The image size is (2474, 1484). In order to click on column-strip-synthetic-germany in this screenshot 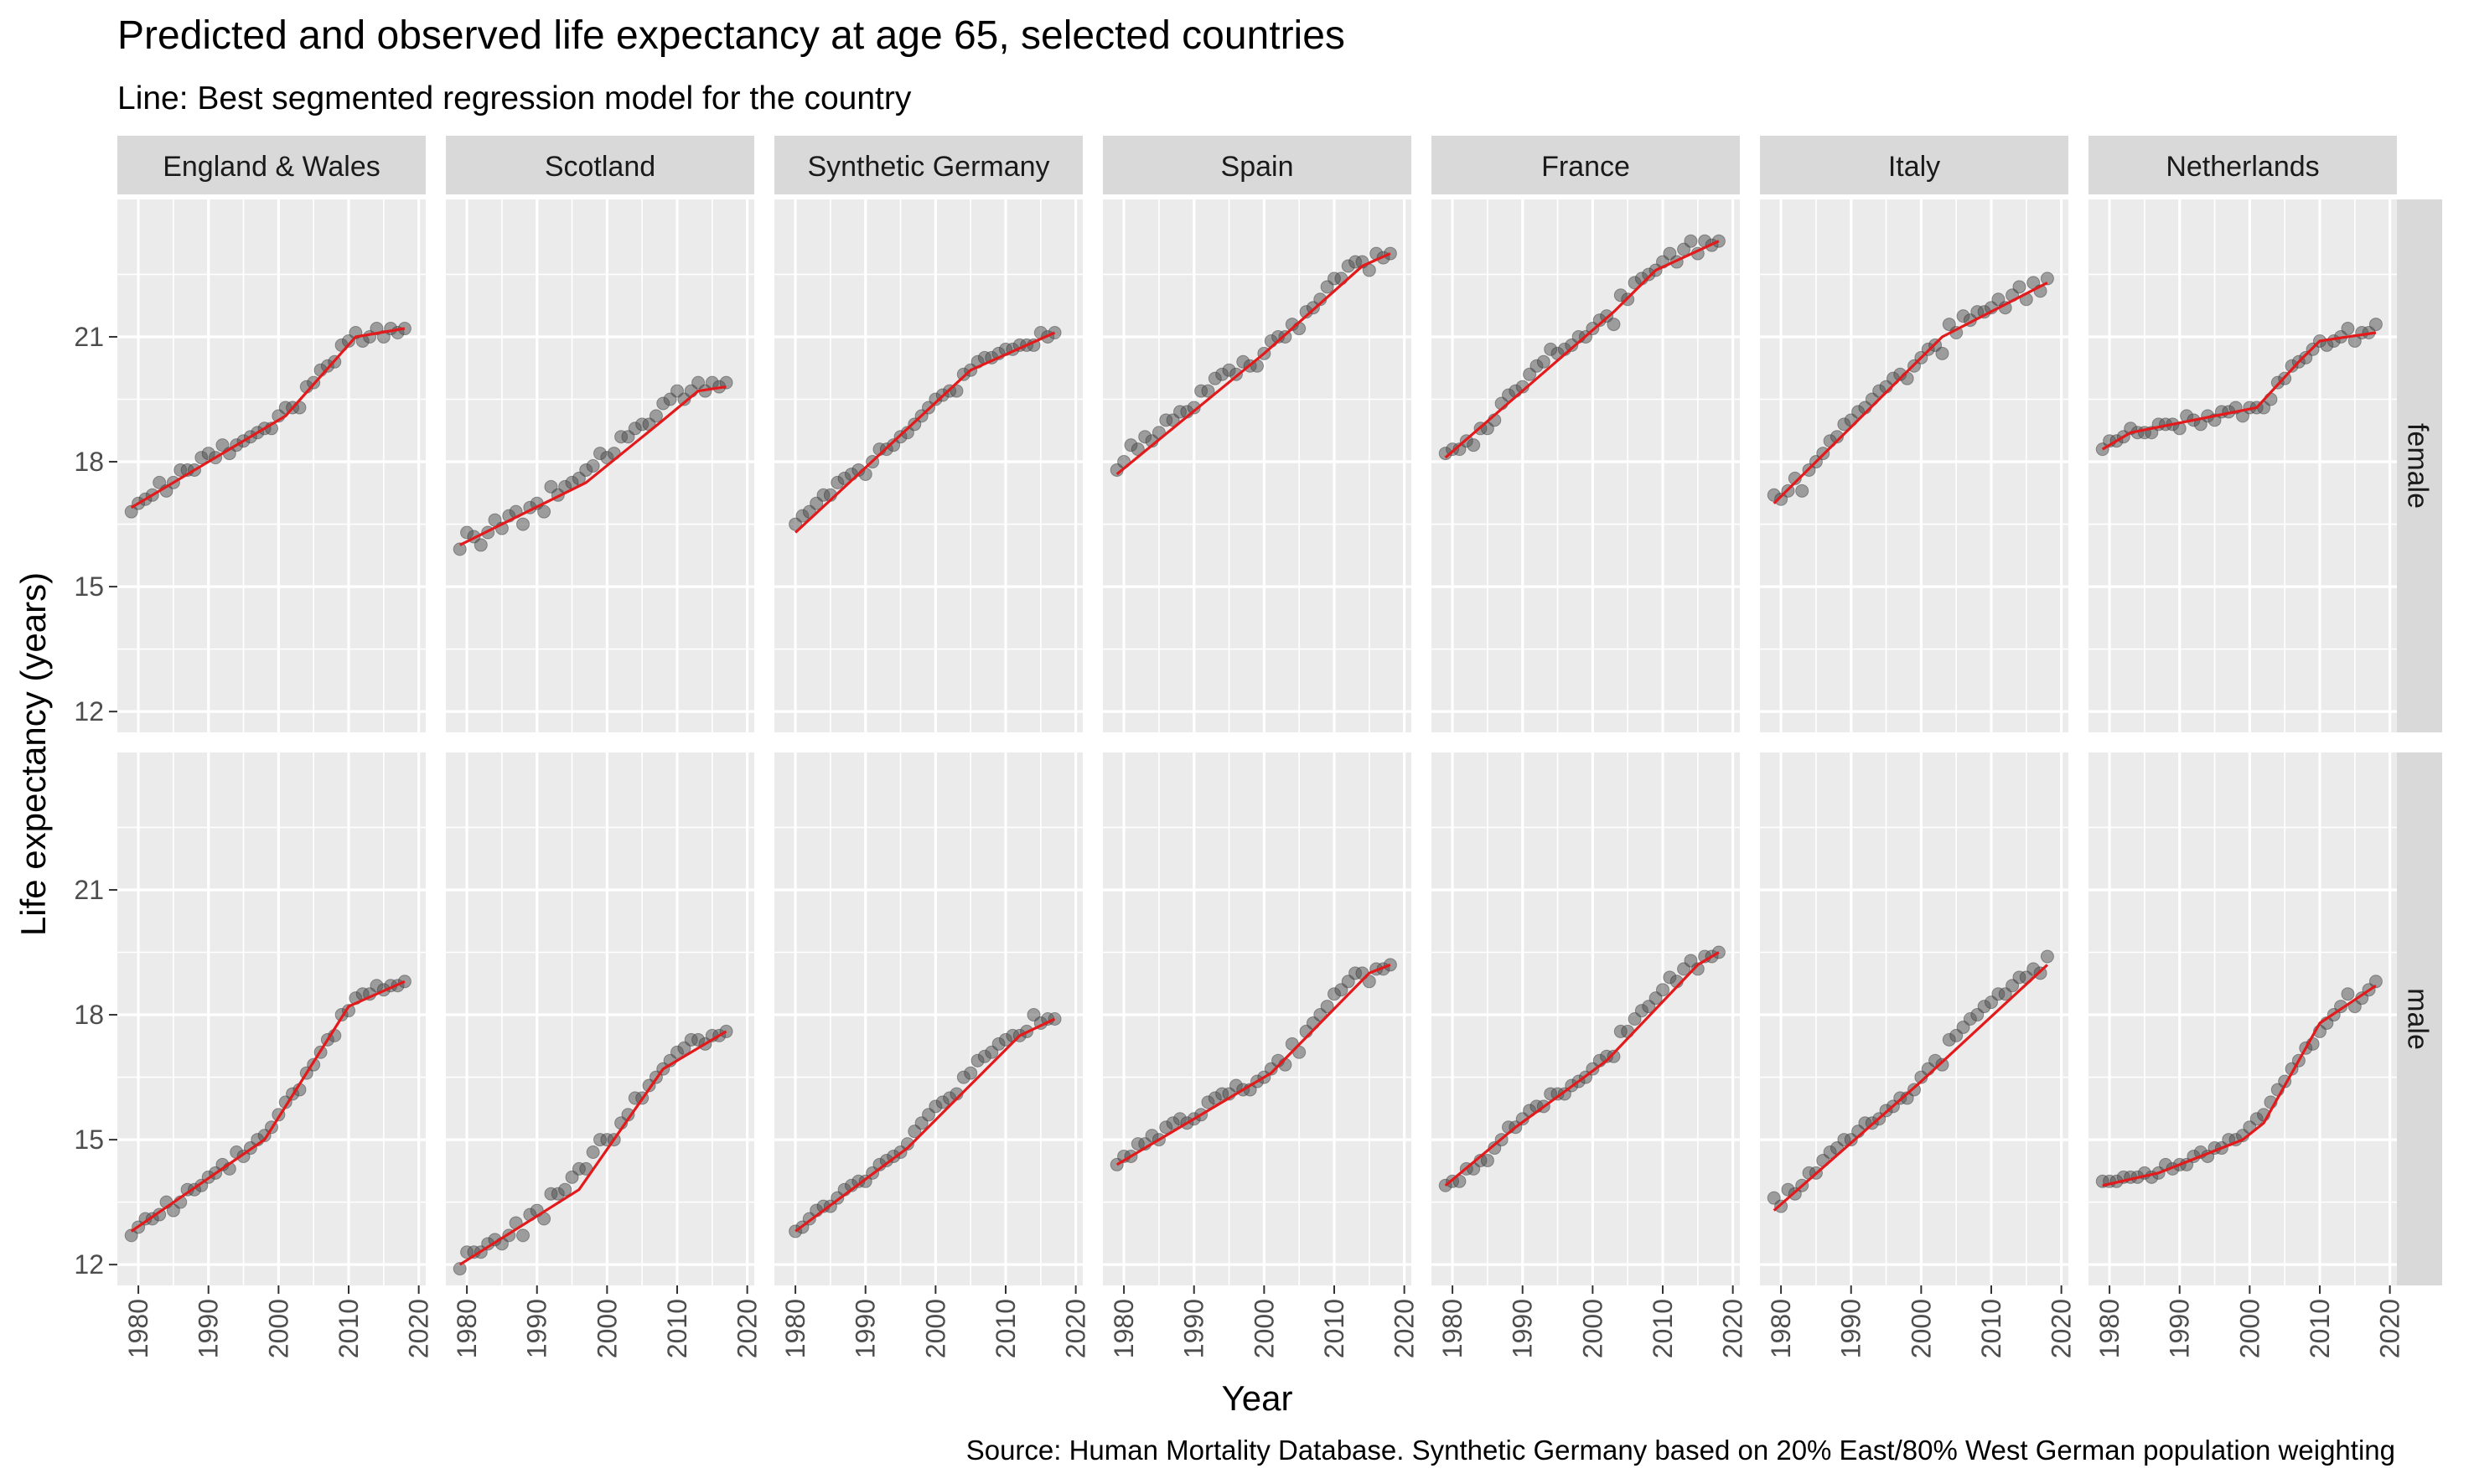, I will do `click(929, 165)`.